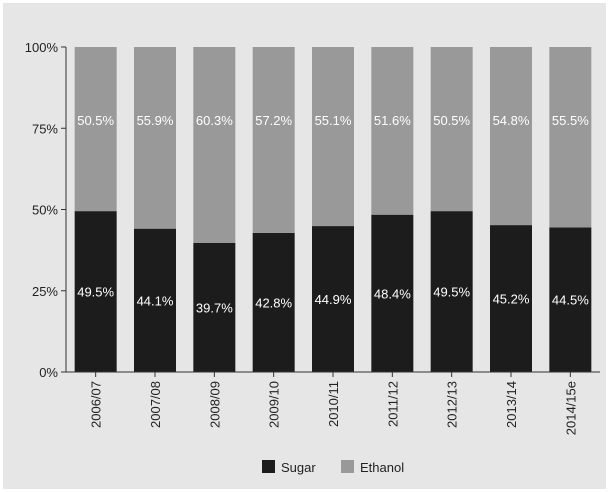  I want to click on data-label-sugar: 39.7%, so click(214, 307).